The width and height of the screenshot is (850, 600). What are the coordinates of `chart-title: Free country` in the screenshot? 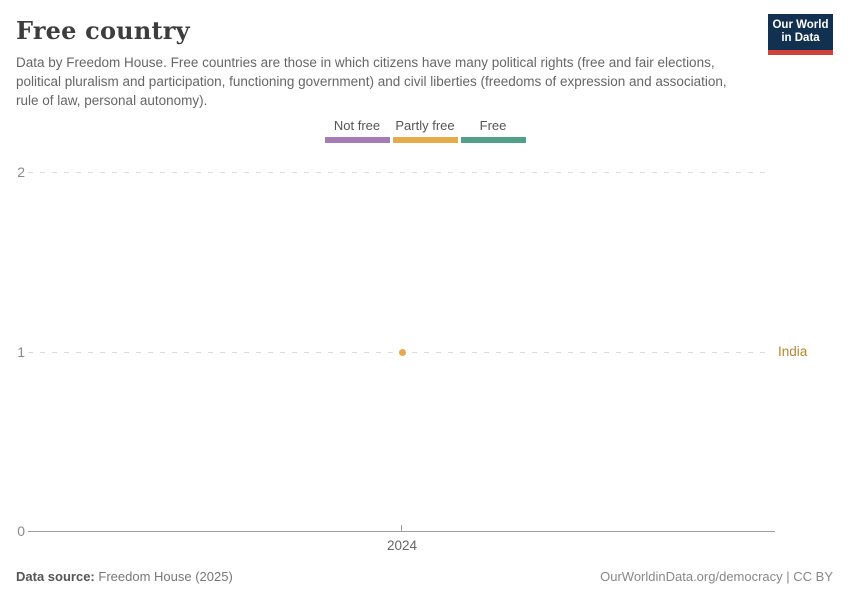 It's located at (103, 30).